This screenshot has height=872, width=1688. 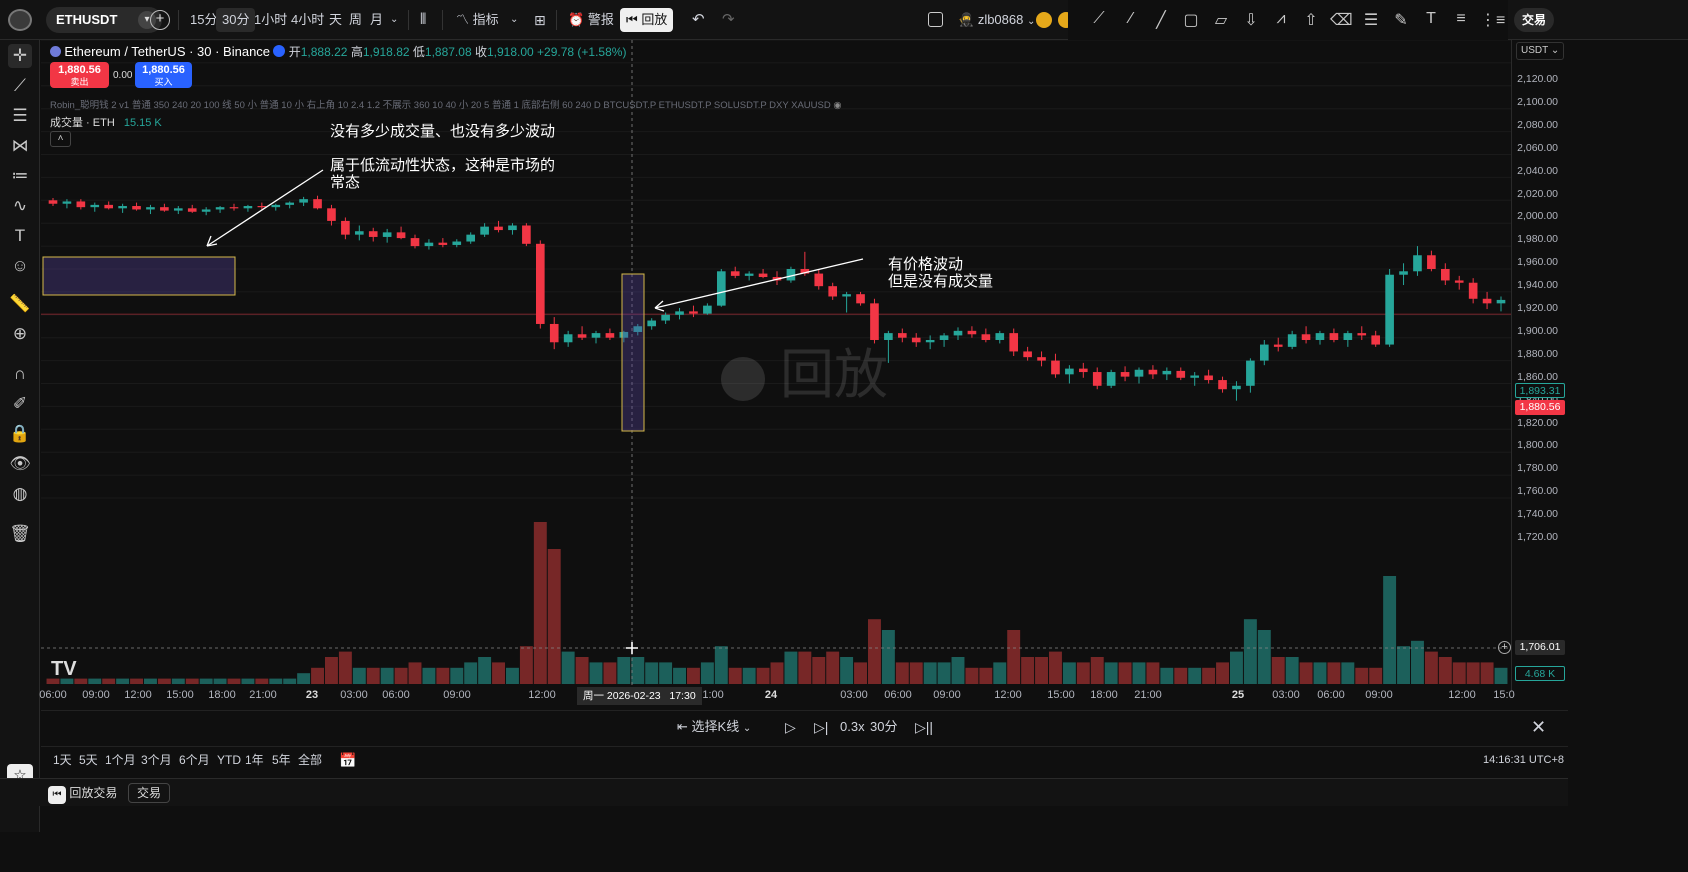 I want to click on arrow-down-icon: ⇩, so click(x=1251, y=20).